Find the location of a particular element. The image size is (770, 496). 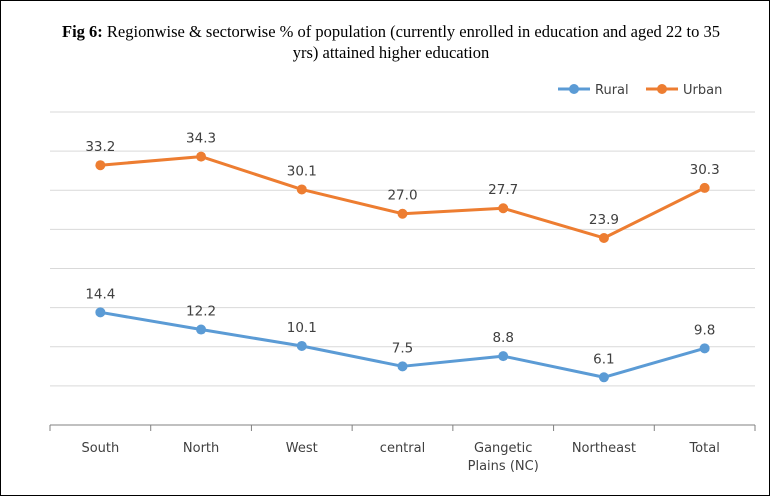

x-tick-label: Total is located at coordinates (703, 448).